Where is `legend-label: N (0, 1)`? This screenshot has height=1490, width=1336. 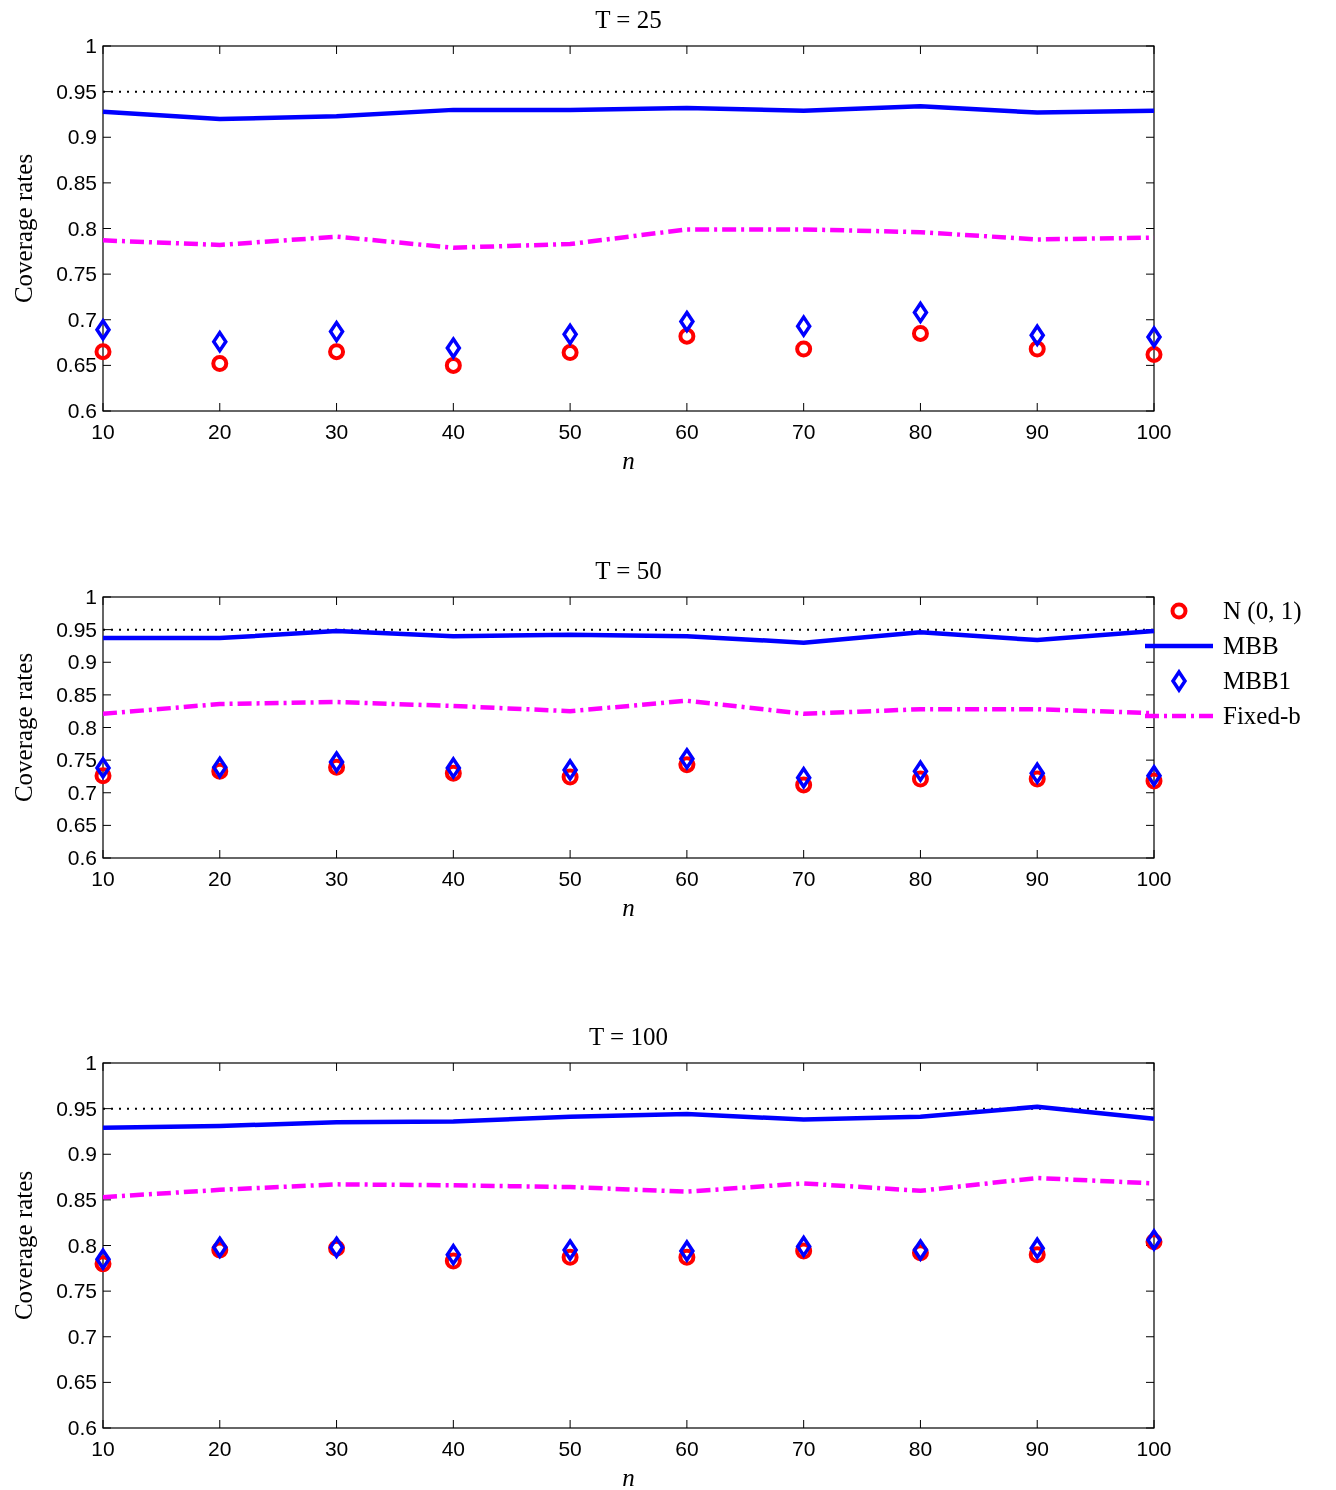
legend-label: N (0, 1) is located at coordinates (1262, 611).